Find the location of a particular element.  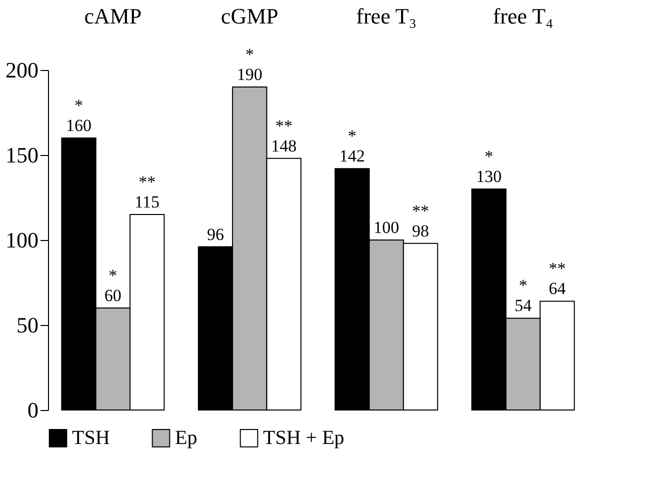

x-tick-label: free T₄ is located at coordinates (523, 16).